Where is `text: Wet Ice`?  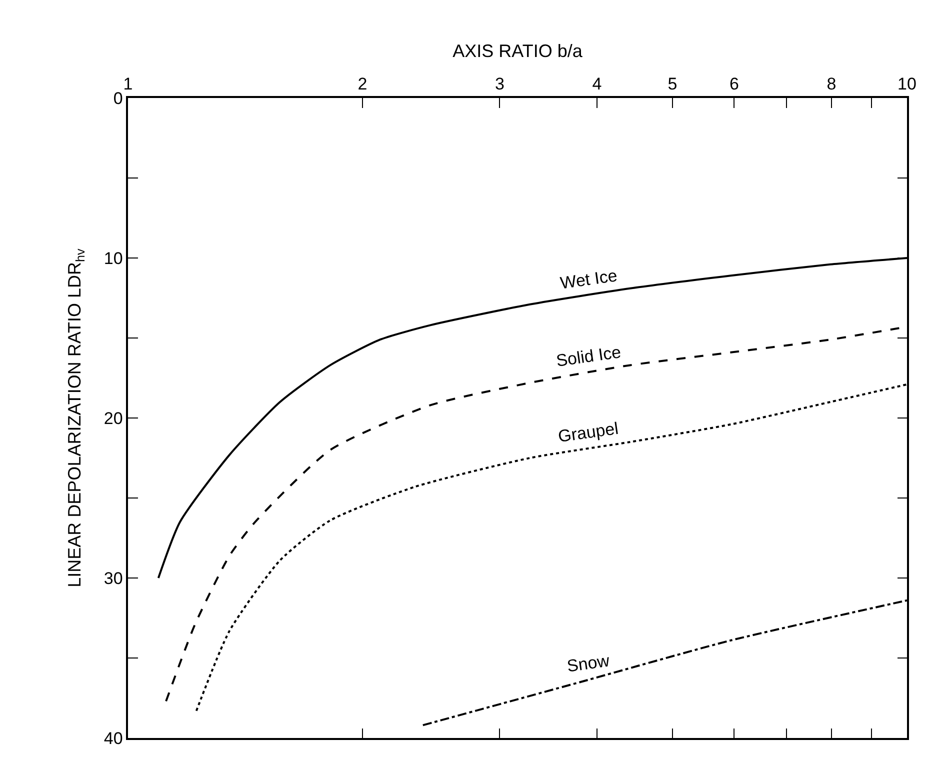
text: Wet Ice is located at coordinates (588, 279).